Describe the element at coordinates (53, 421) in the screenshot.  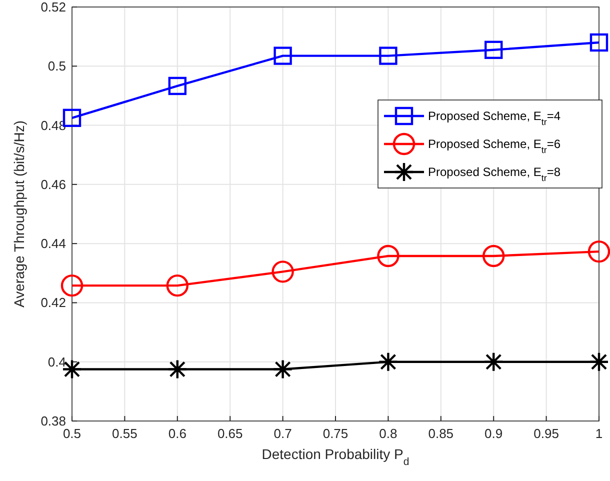
I see `y-tick-label: 0.38` at that location.